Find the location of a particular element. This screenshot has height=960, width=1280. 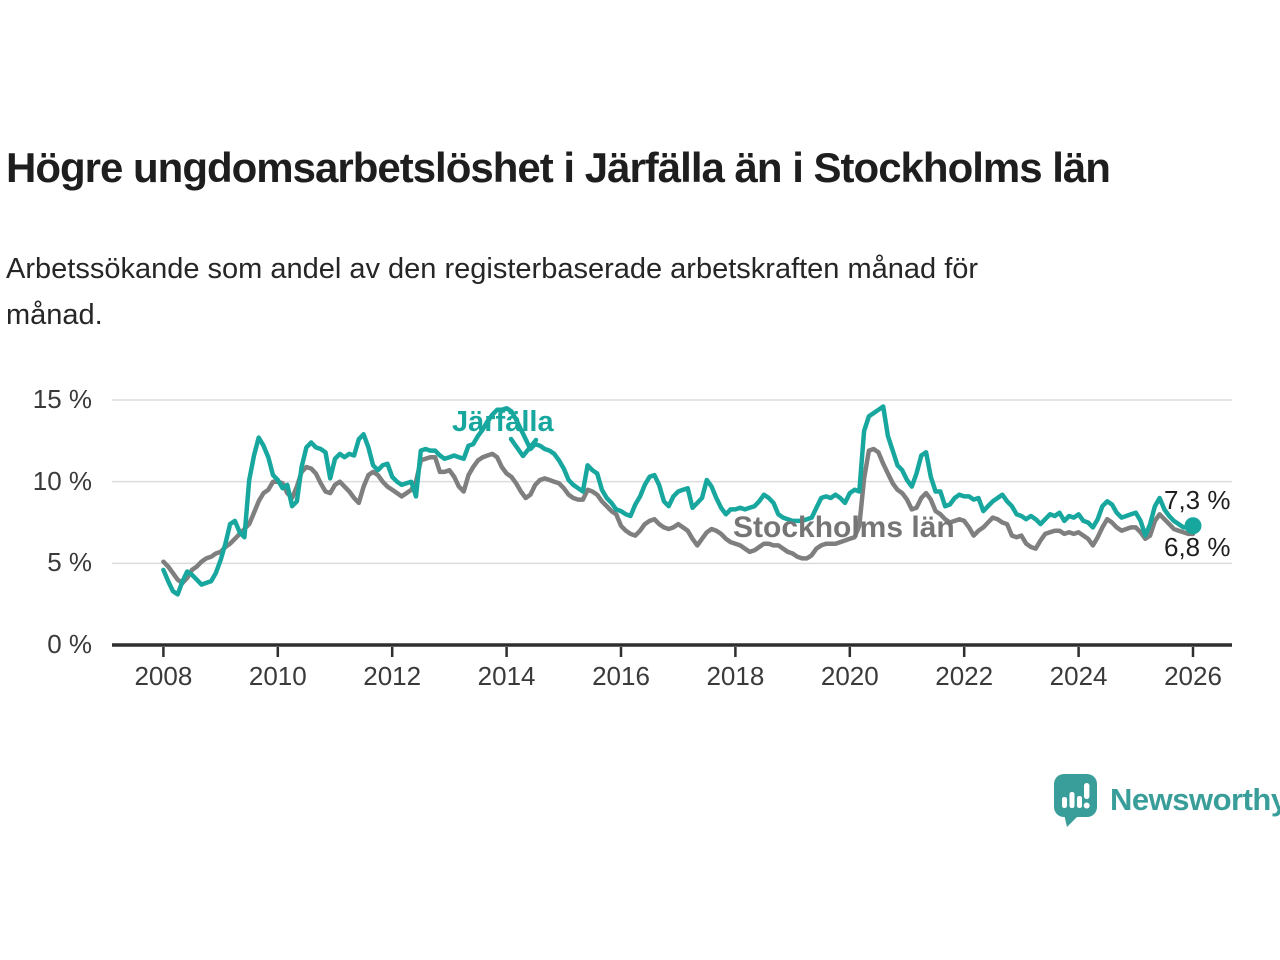

y-axis-tick-label: 0 % is located at coordinates (69, 644).